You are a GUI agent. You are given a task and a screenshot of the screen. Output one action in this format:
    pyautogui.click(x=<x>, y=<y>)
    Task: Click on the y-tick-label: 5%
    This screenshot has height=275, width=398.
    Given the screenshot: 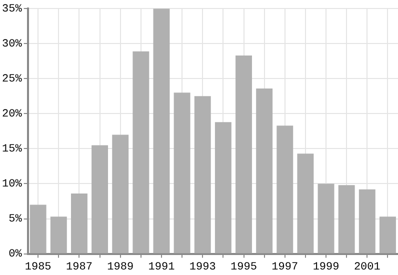 What is the action you would take?
    pyautogui.click(x=15, y=220)
    